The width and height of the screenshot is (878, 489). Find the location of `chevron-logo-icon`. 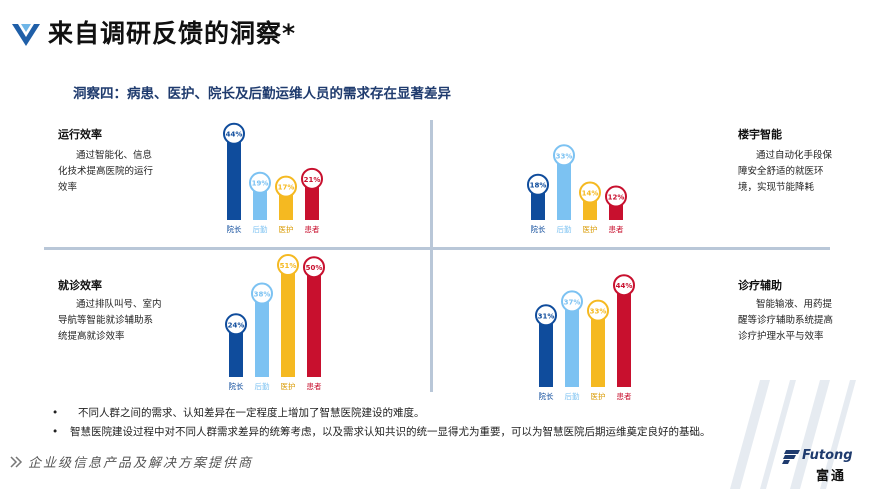

chevron-logo-icon is located at coordinates (26, 35).